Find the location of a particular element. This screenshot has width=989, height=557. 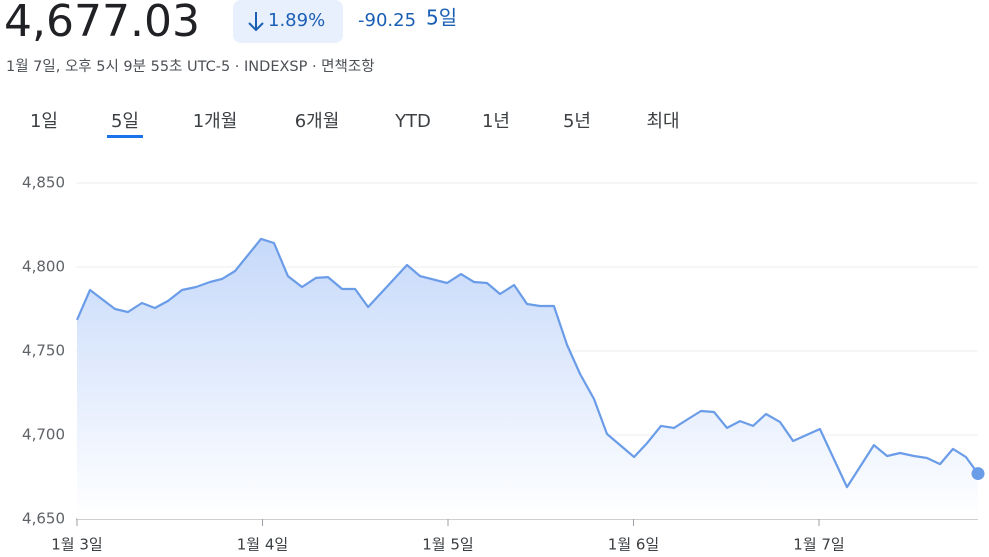

change-percent: 1.89% is located at coordinates (296, 20).